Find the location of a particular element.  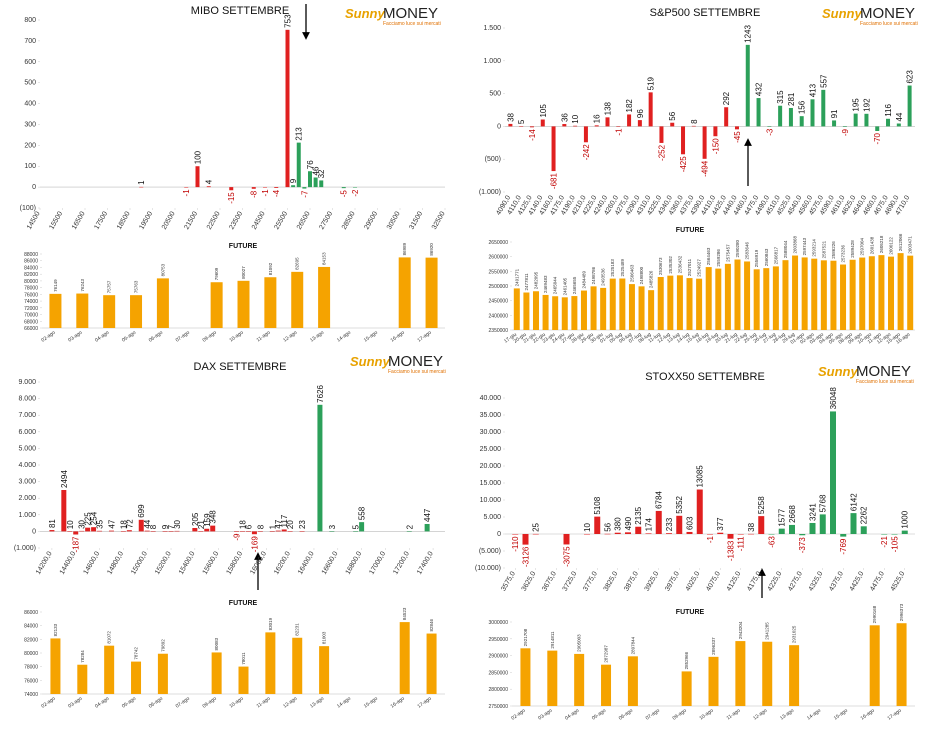

value-label: 2560843 is located at coordinates (766, 257).